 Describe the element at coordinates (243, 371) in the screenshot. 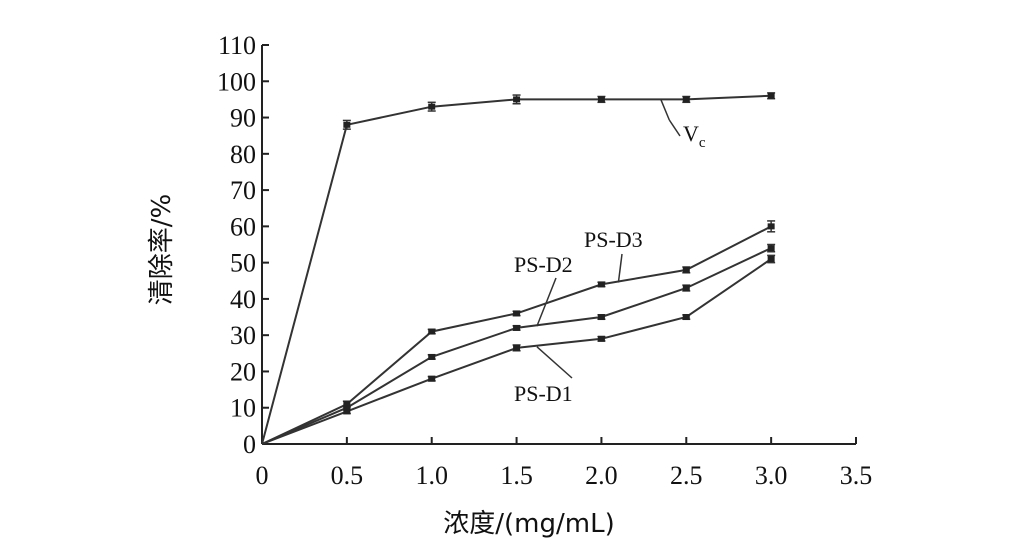

I see `y-tick-label: 20` at that location.